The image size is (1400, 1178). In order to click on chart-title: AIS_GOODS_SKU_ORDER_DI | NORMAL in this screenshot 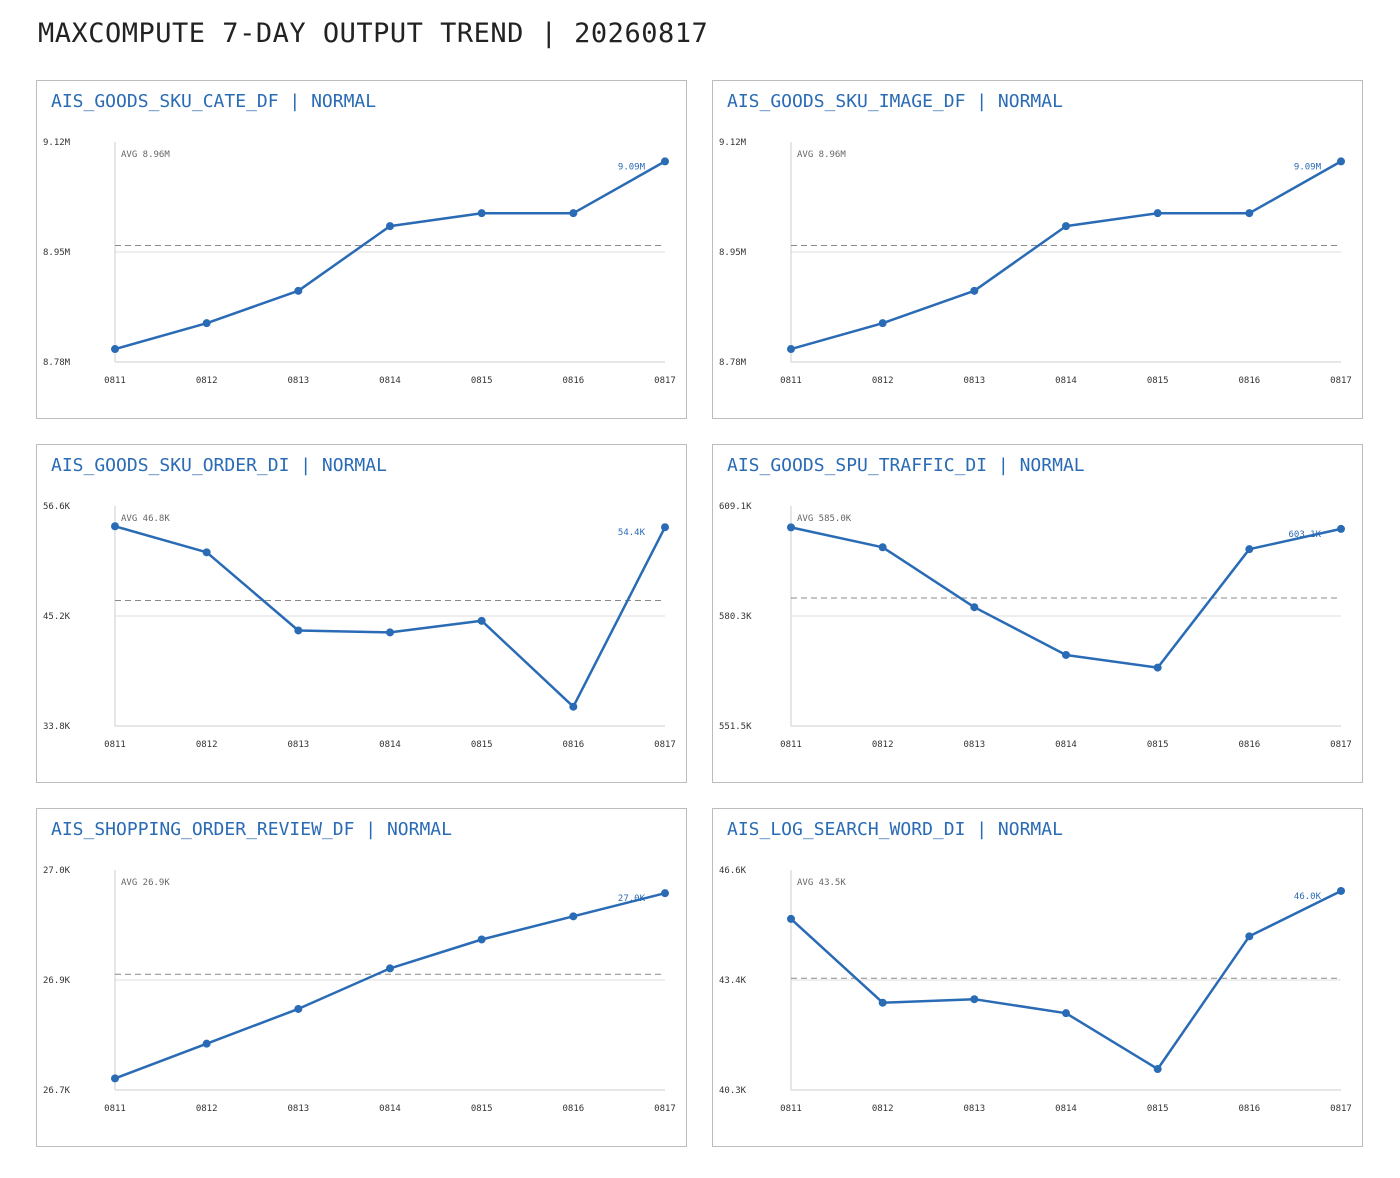, I will do `click(219, 465)`.